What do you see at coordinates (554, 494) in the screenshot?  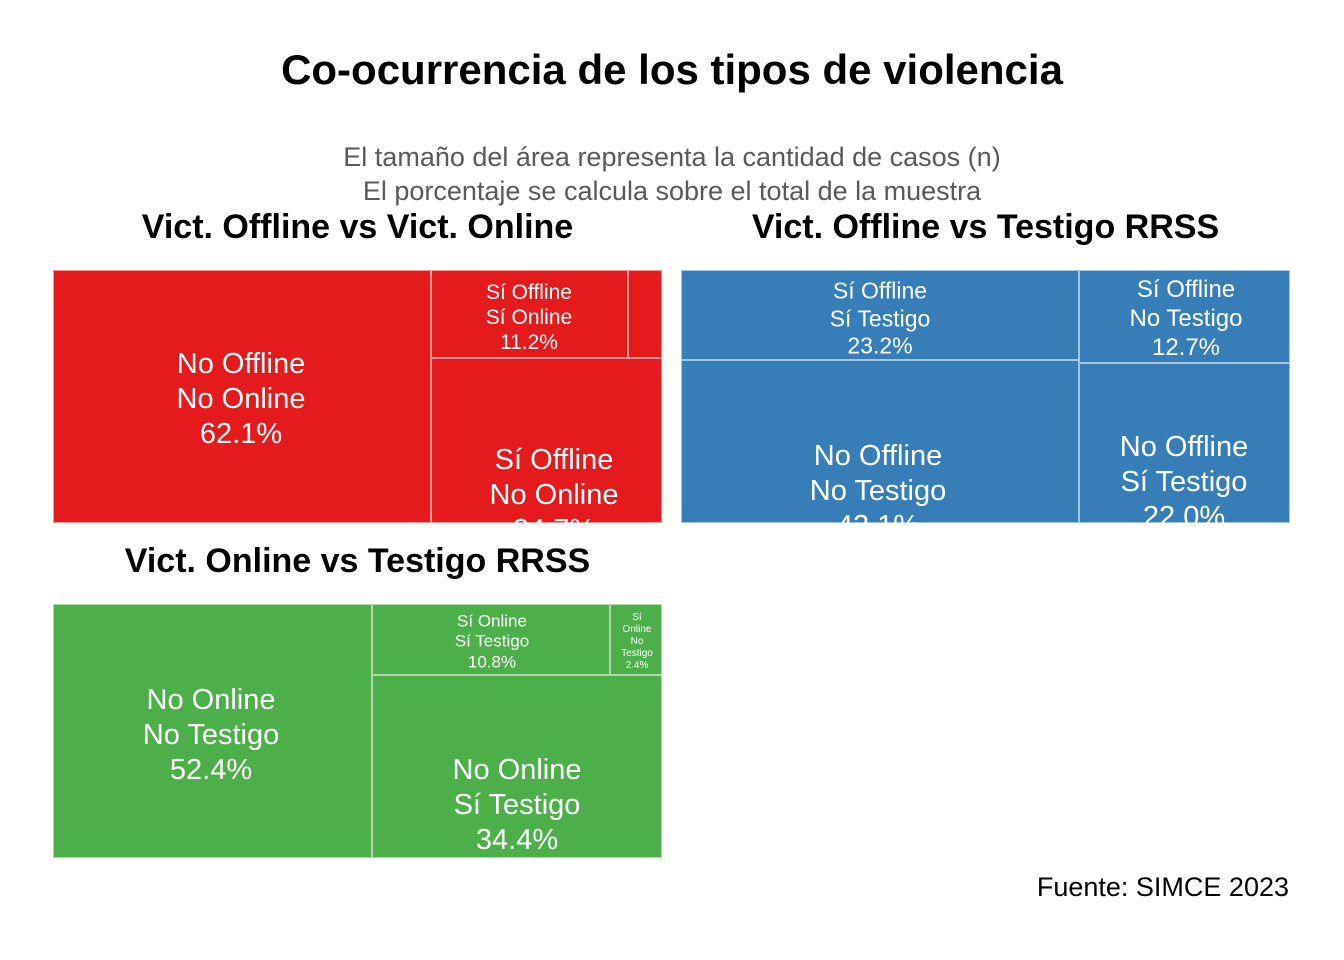 I see `treemap-cell-label: Sí Offline No Online 24.7%` at bounding box center [554, 494].